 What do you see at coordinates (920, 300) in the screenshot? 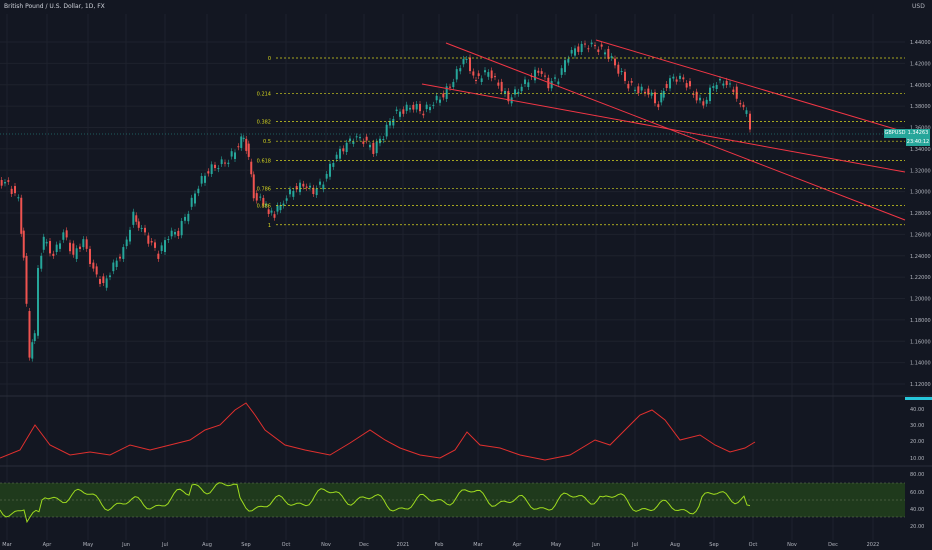
I see `price-tick-label: 1.20000` at bounding box center [920, 300].